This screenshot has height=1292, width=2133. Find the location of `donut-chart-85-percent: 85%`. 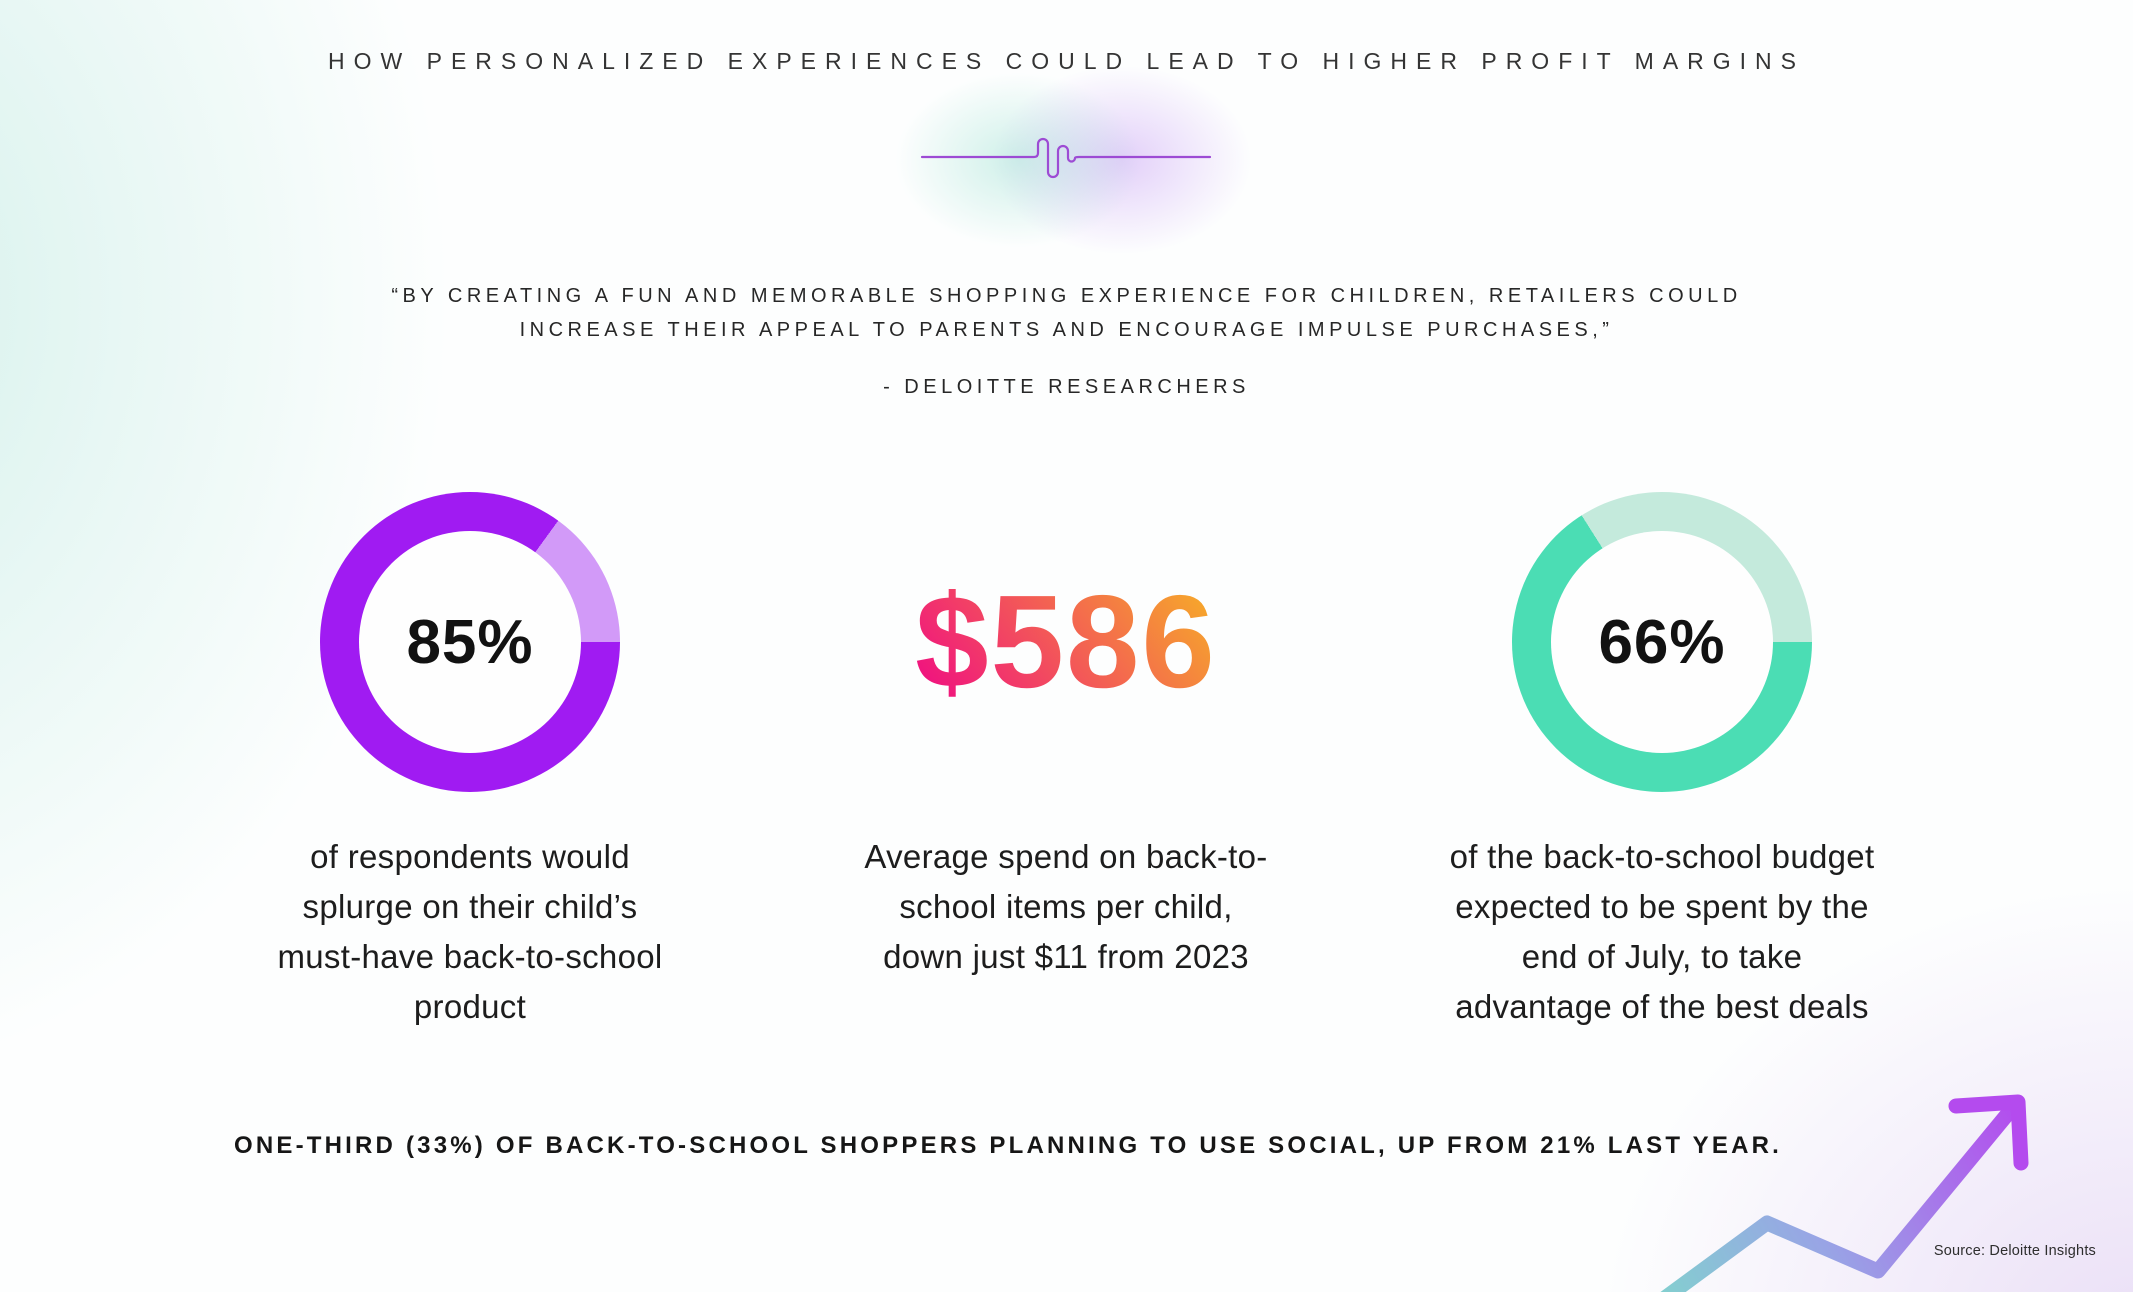

donut-chart-85-percent: 85% is located at coordinates (470, 642).